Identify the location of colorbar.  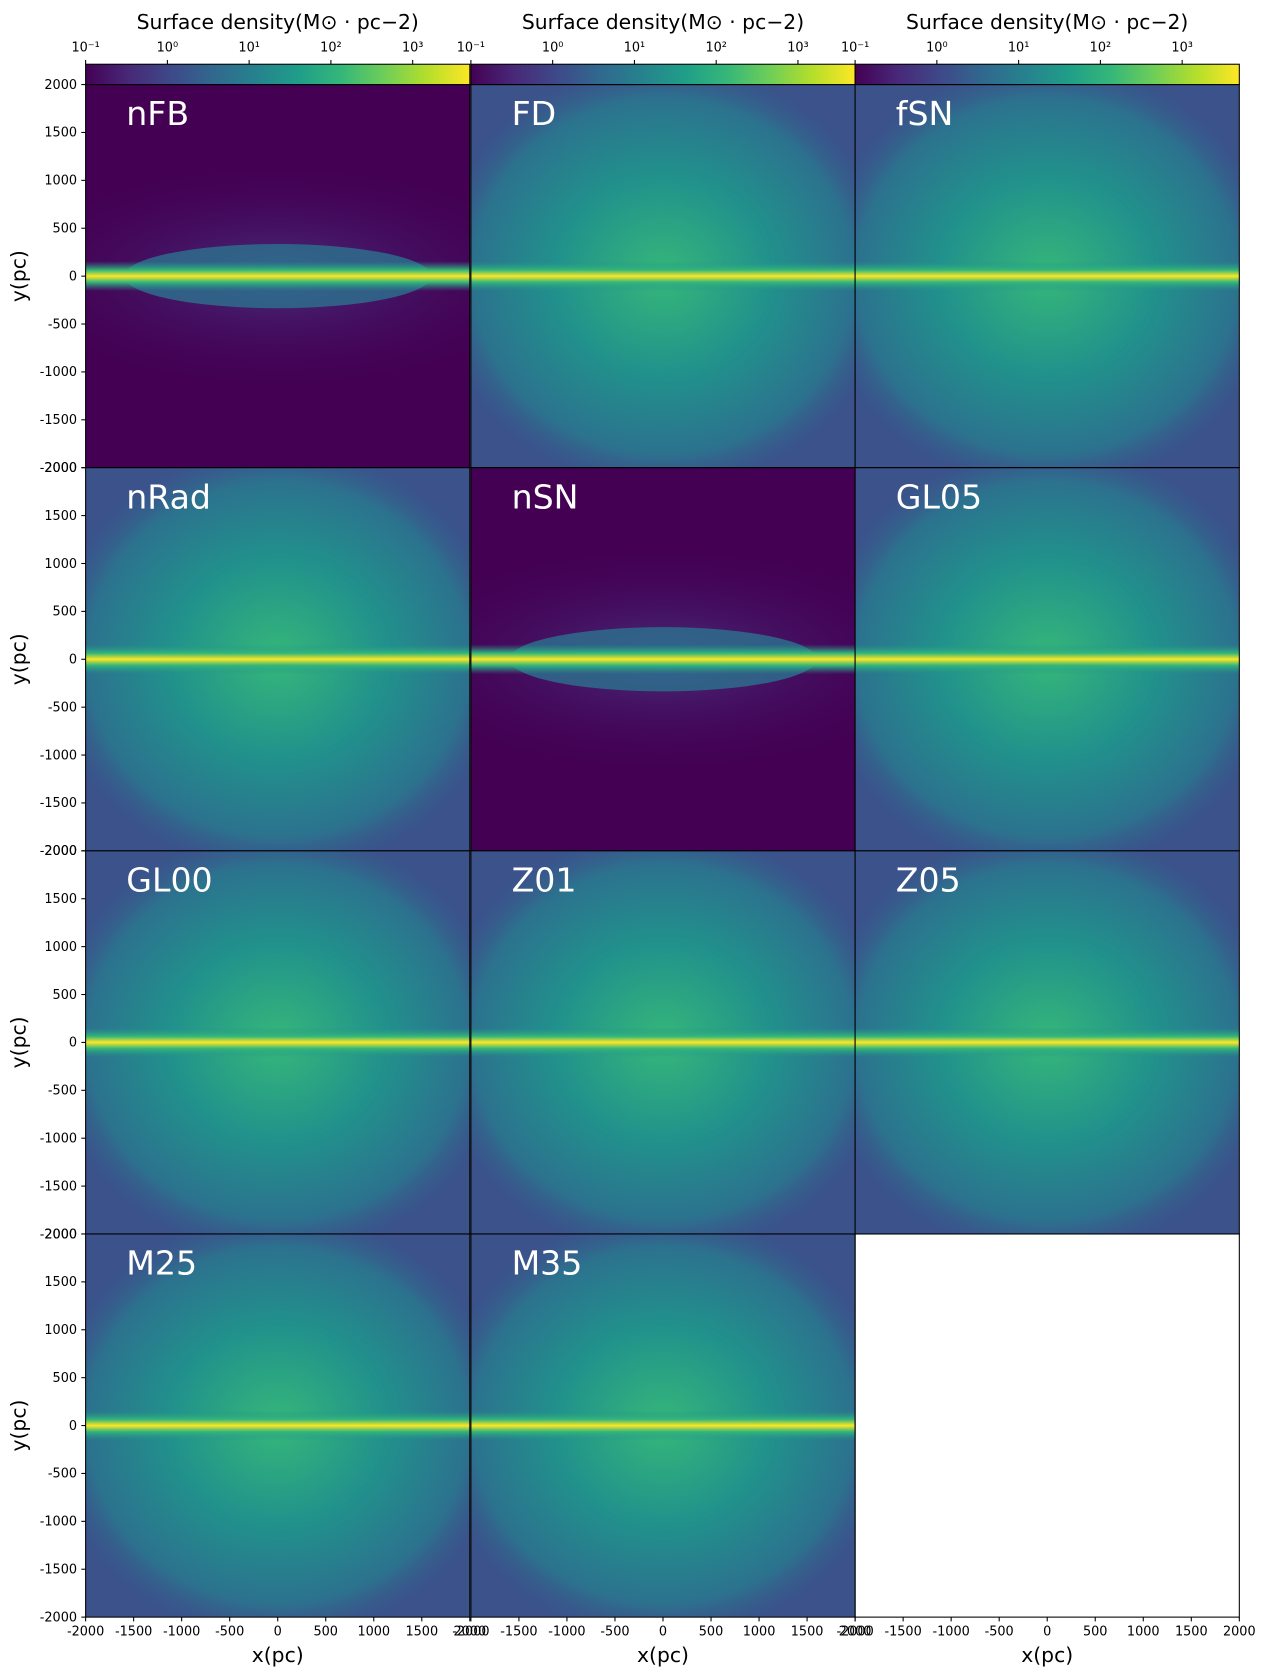
(663, 74).